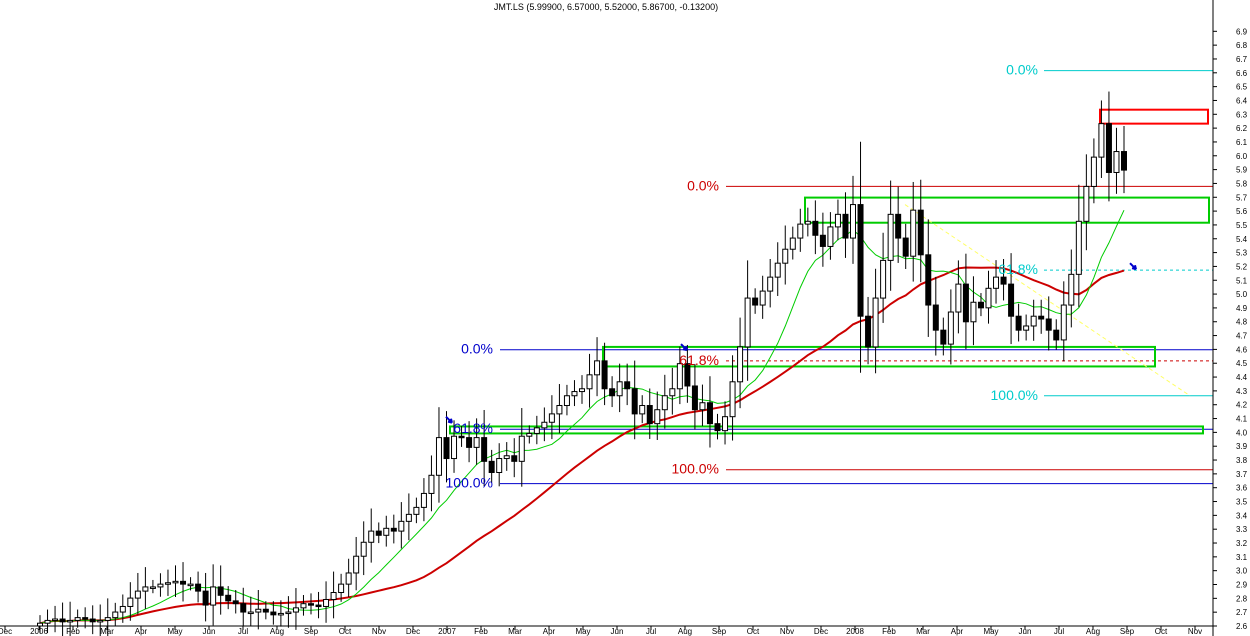 This screenshot has width=1250, height=636. What do you see at coordinates (447, 631) in the screenshot?
I see `x-tick-label: 2007` at bounding box center [447, 631].